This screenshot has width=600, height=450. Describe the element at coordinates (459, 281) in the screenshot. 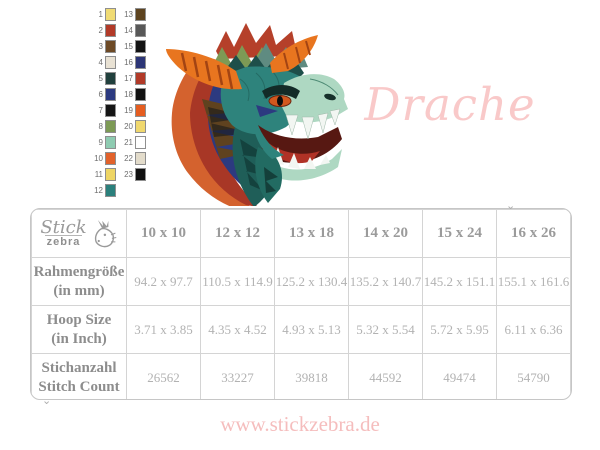

I see `table-cell: 145.2 x 151.1` at that location.